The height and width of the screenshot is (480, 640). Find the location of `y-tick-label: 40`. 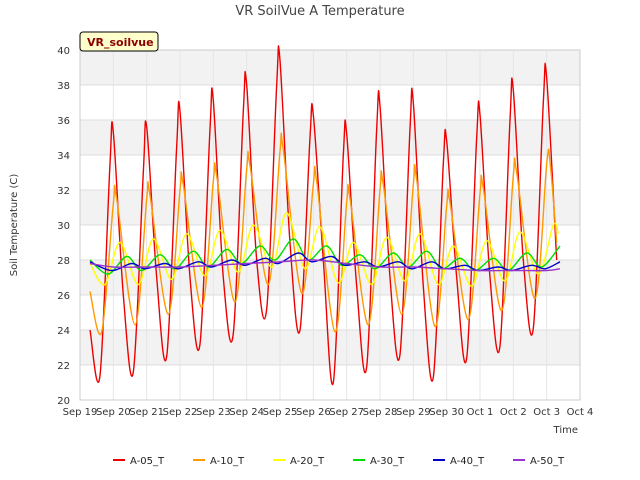

y-tick-label: 40 is located at coordinates (63, 51).